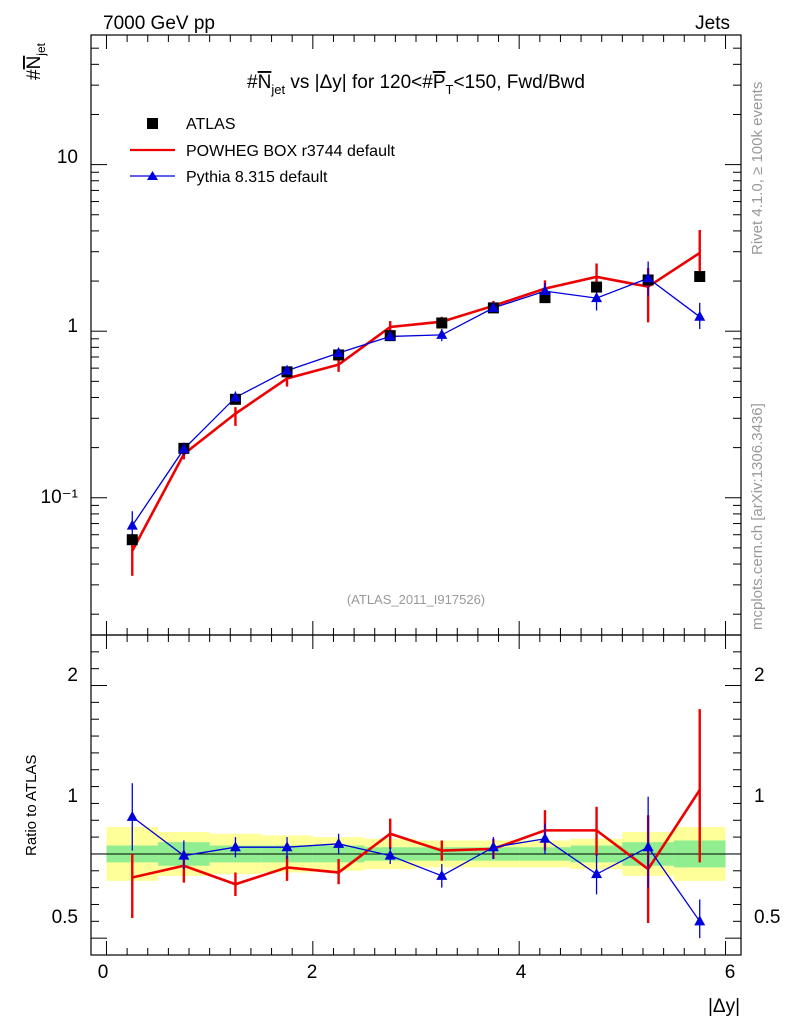 This screenshot has height=1024, width=786. I want to click on y-tick-label-main: 1, so click(72, 326).